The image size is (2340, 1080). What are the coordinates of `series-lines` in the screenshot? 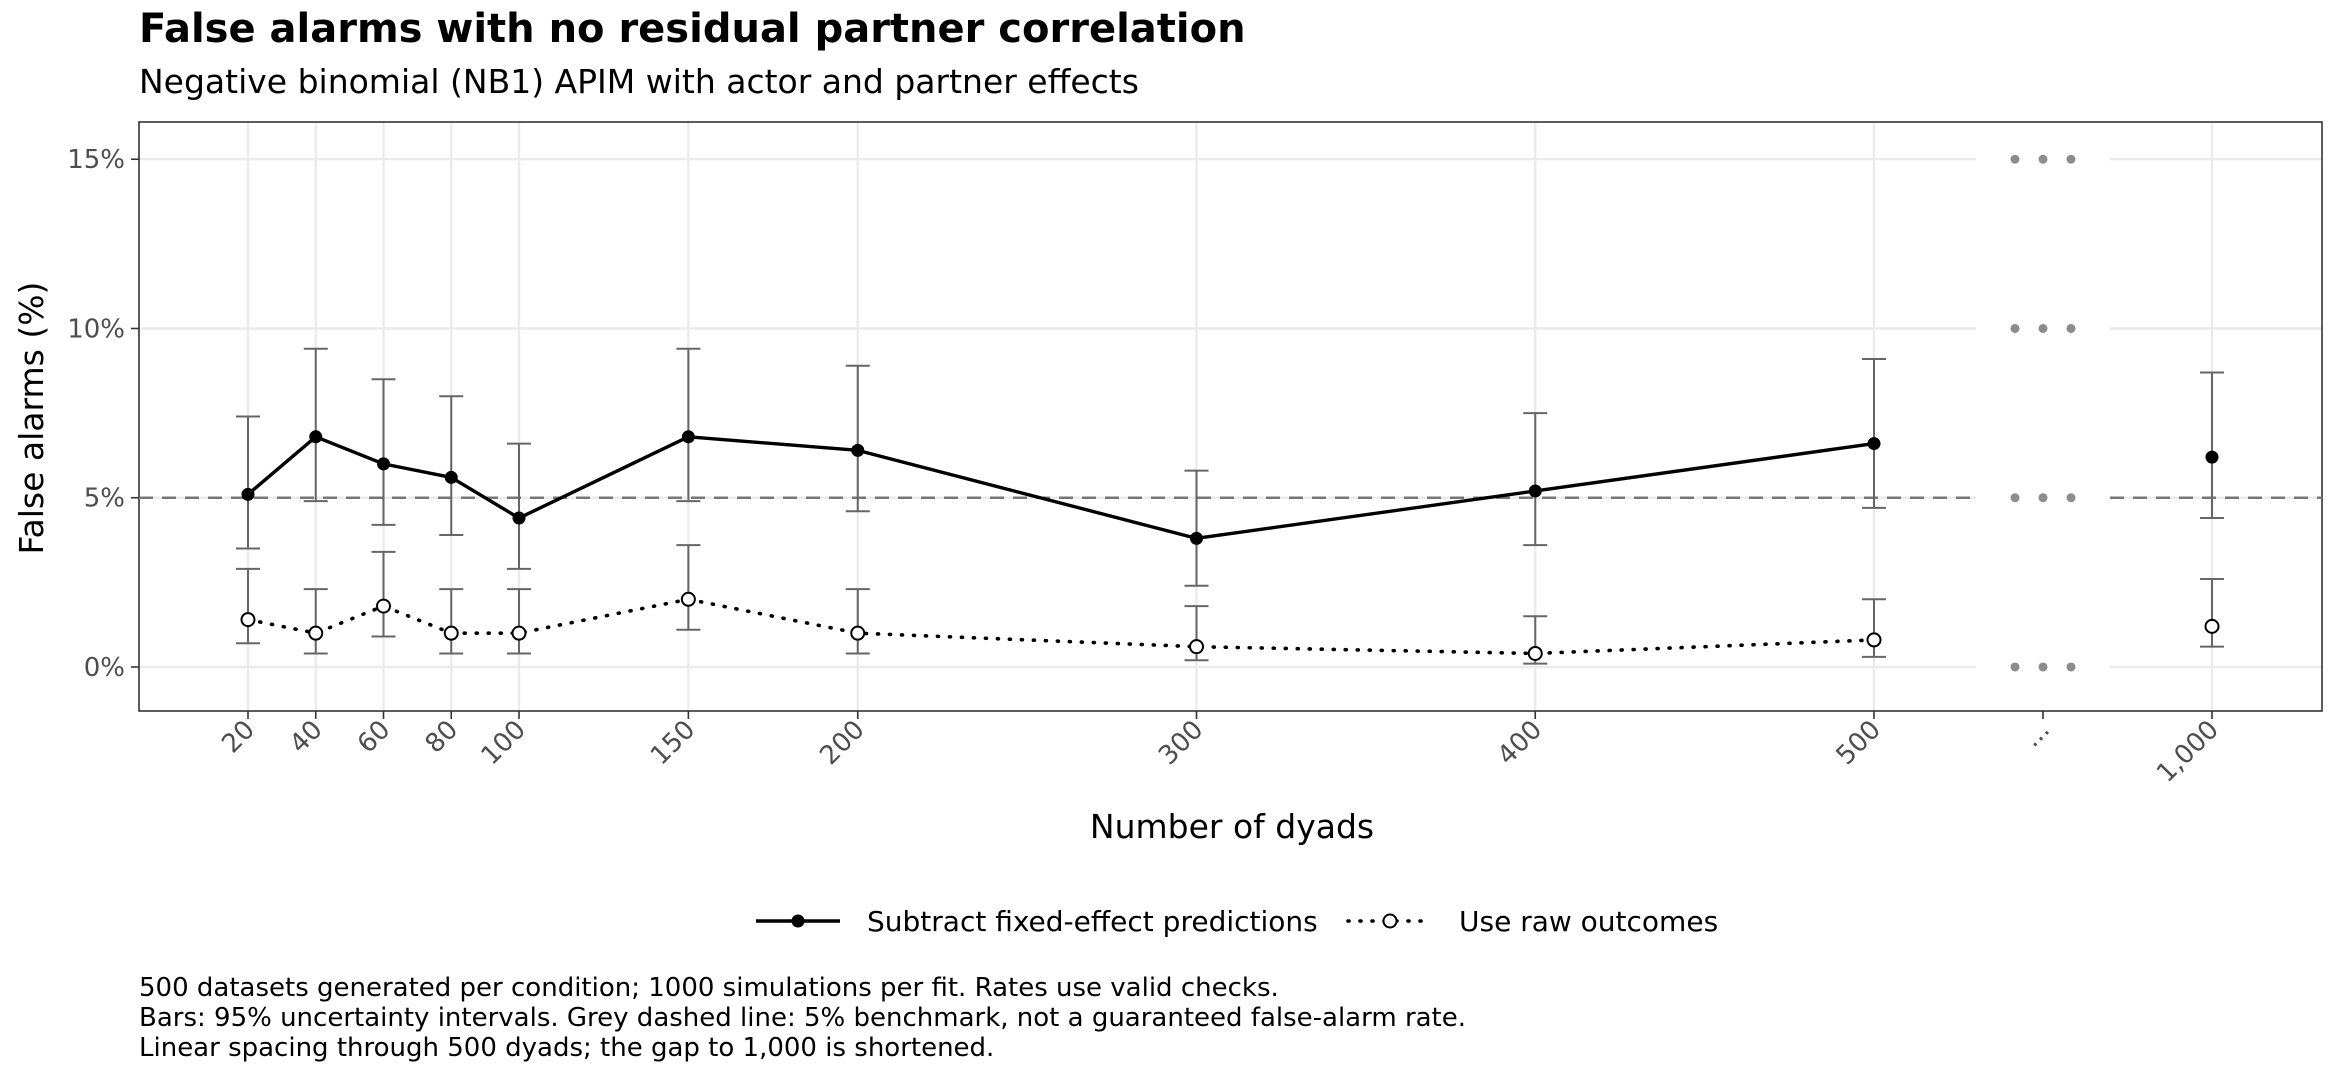 It's located at (1061, 545).